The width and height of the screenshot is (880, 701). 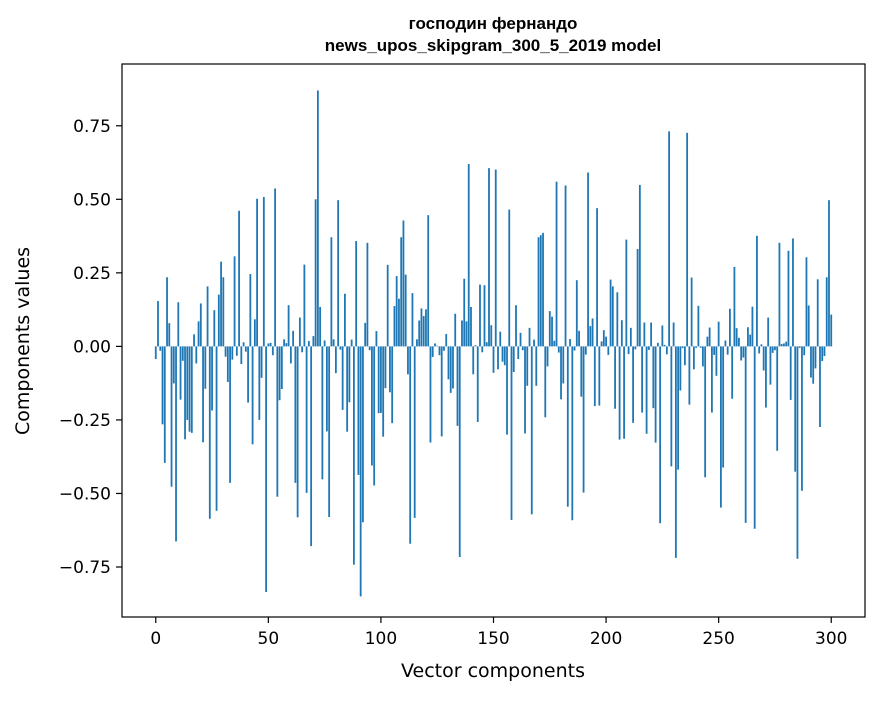 I want to click on x-tick-label: 200, so click(x=606, y=639).